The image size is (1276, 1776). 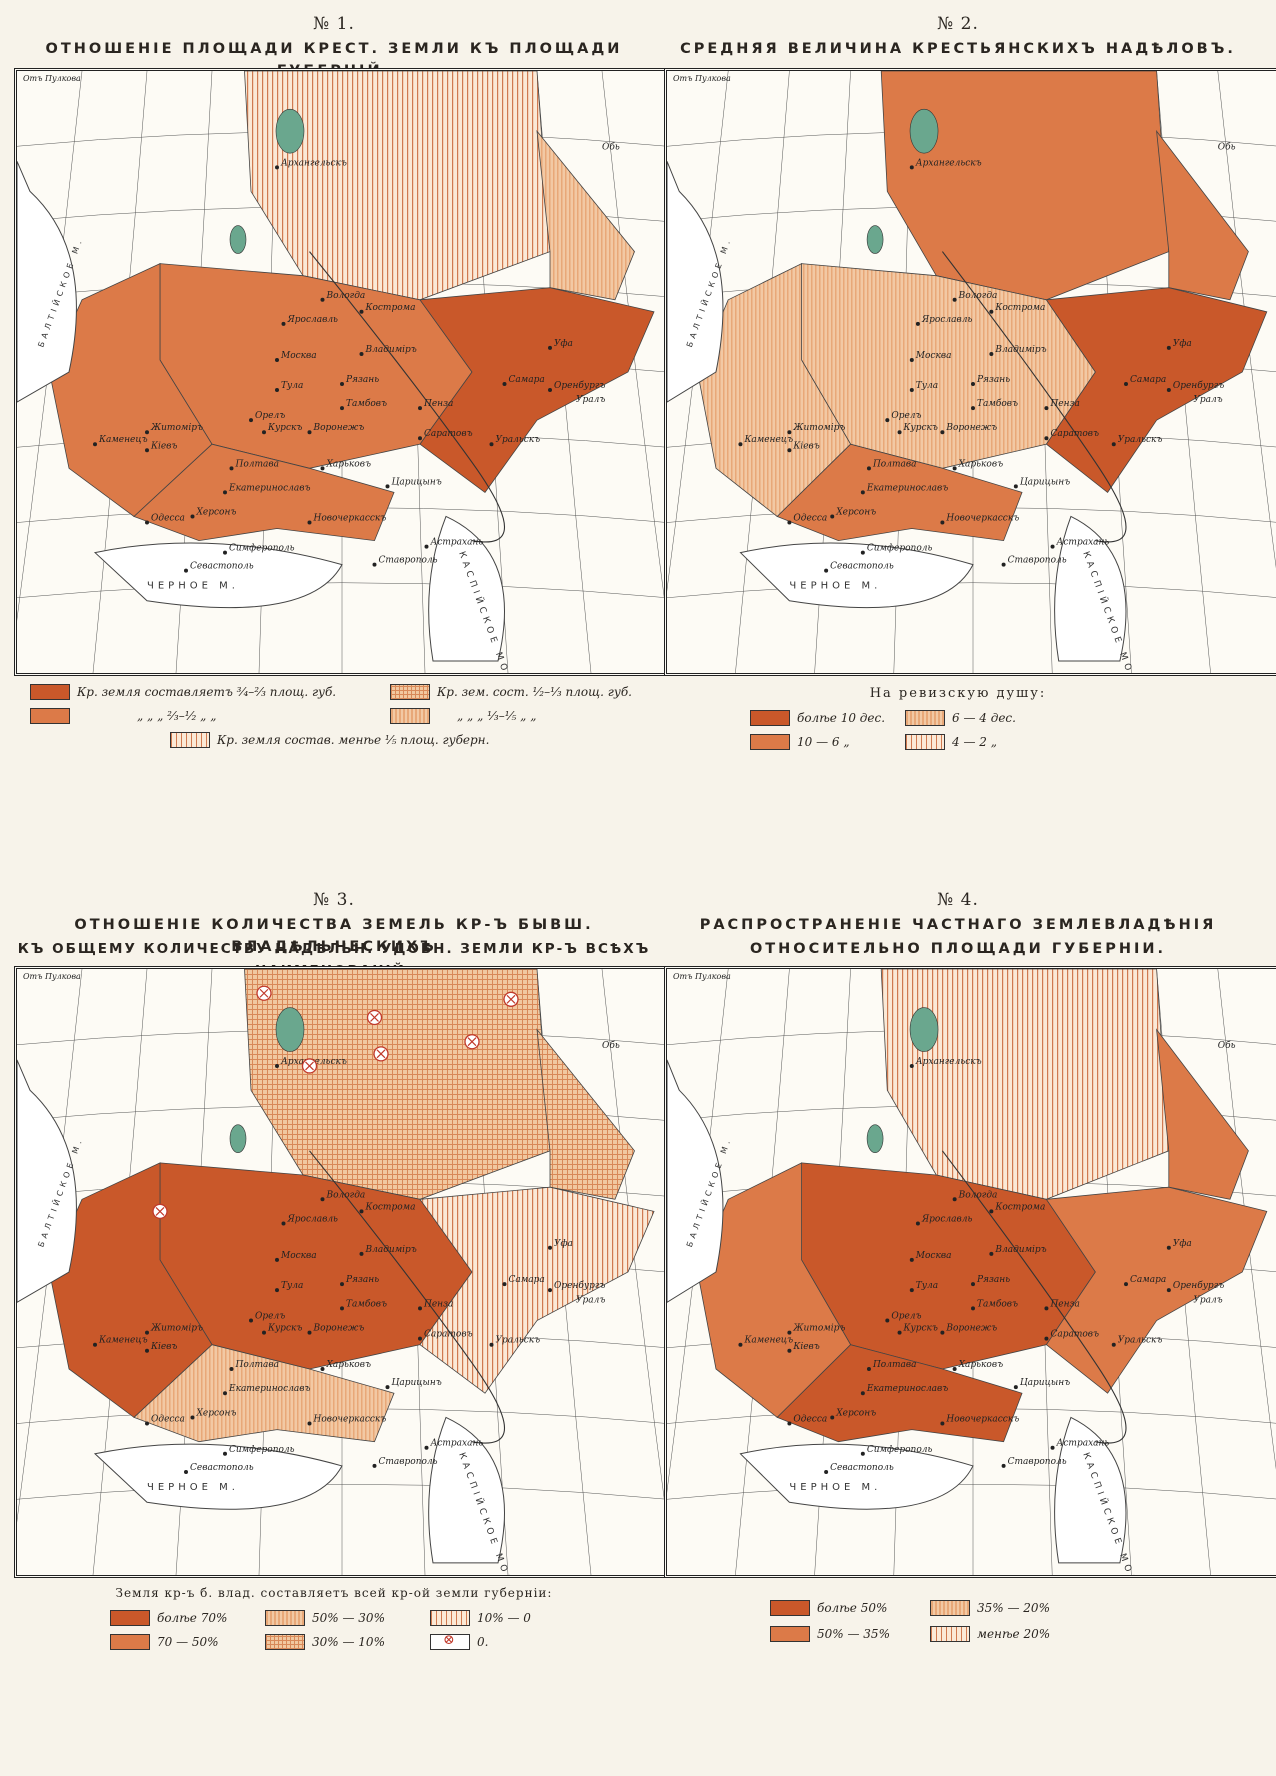 I want to click on lake-ladoga, so click(x=238, y=239).